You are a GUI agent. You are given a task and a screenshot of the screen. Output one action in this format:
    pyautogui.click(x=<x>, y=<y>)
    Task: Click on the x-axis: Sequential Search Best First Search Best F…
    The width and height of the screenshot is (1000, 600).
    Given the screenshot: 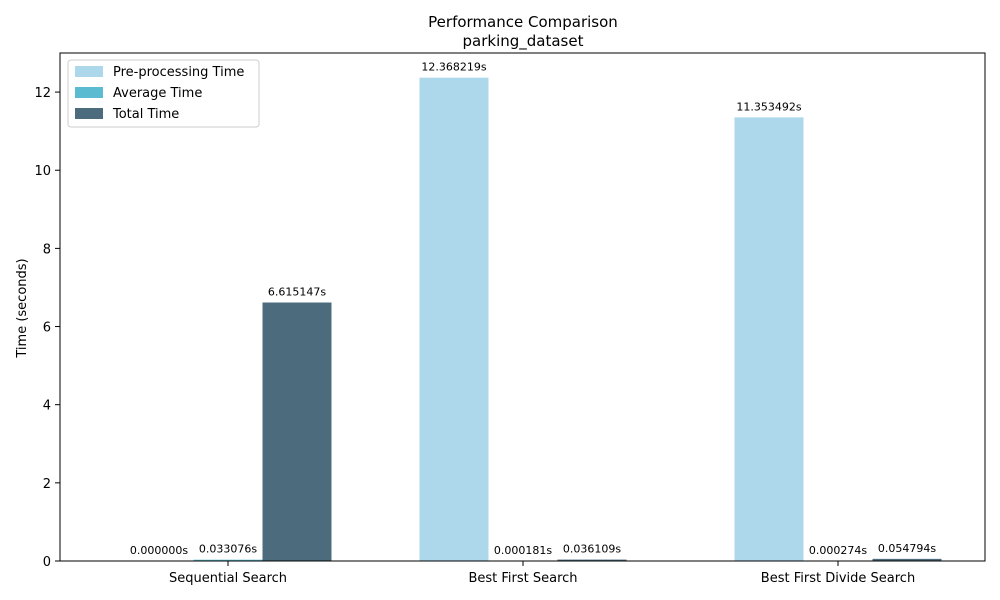 What is the action you would take?
    pyautogui.click(x=542, y=573)
    